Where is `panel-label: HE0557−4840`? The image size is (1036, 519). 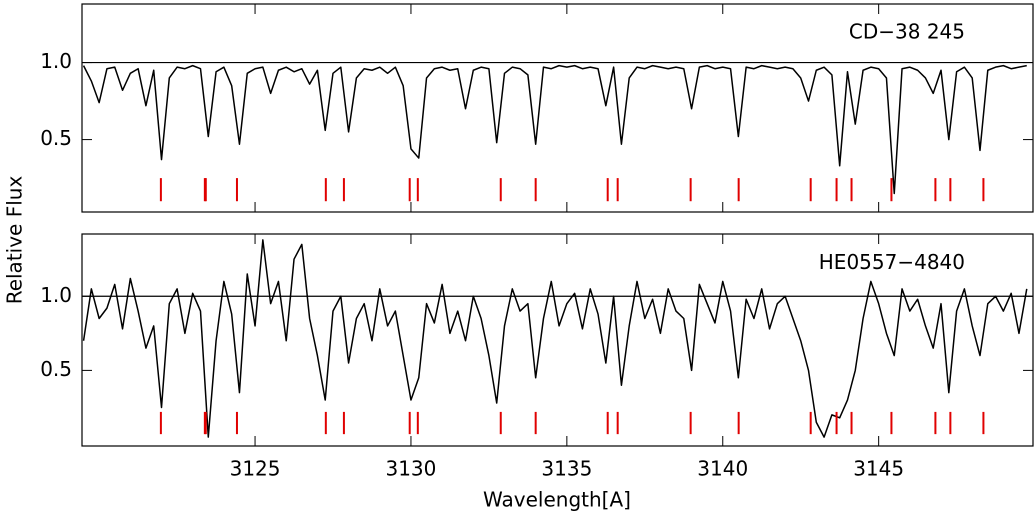
panel-label: HE0557−4840 is located at coordinates (892, 262).